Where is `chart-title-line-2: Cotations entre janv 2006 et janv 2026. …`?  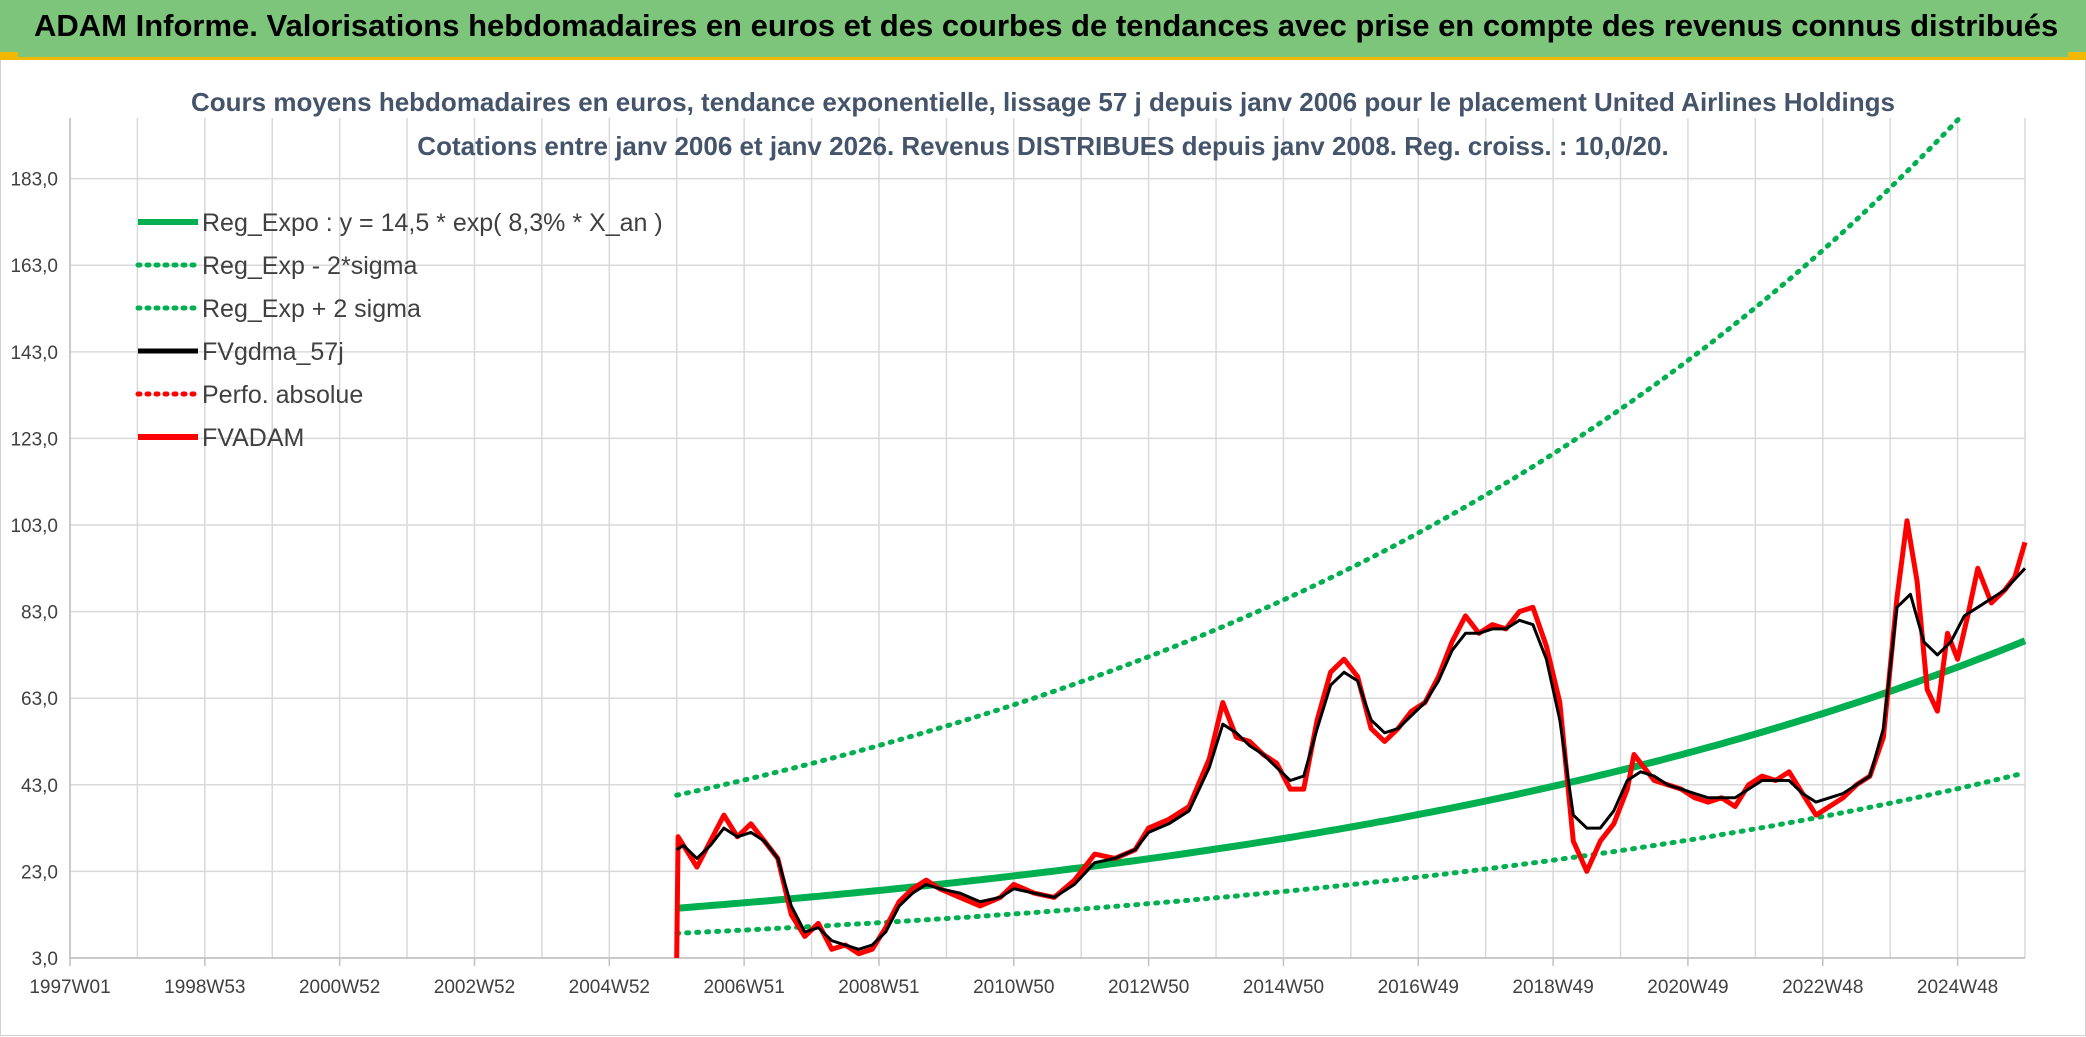 chart-title-line-2: Cotations entre janv 2006 et janv 2026. … is located at coordinates (1042, 146).